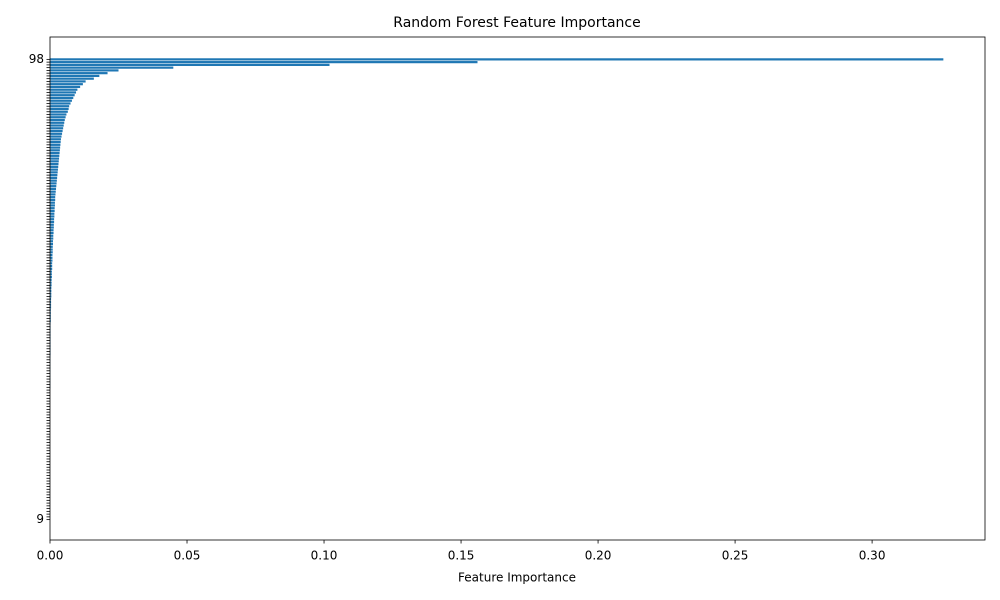 The width and height of the screenshot is (1000, 600). Describe the element at coordinates (36, 59) in the screenshot. I see `y-tick-label: 98` at that location.